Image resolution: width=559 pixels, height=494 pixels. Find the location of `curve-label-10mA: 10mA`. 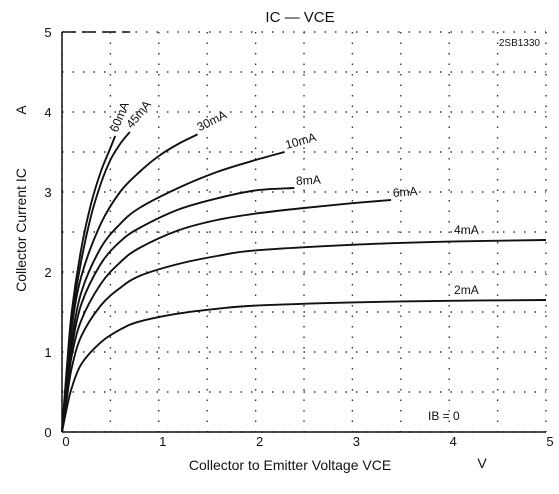

curve-label-10mA: 10mA is located at coordinates (301, 141).